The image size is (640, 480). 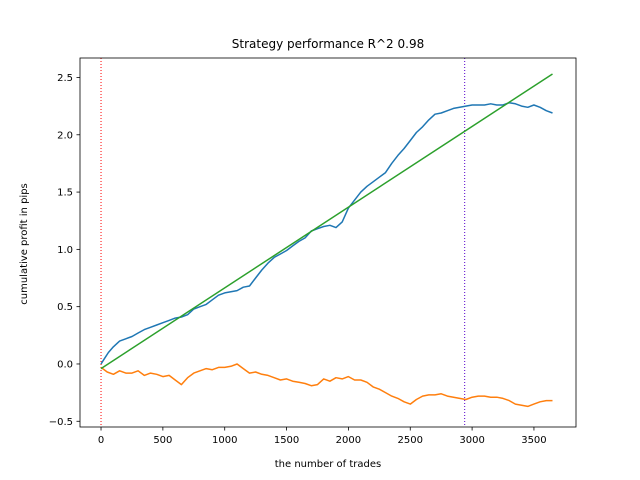 What do you see at coordinates (65, 307) in the screenshot?
I see `y-tick-label-2: 0.5` at bounding box center [65, 307].